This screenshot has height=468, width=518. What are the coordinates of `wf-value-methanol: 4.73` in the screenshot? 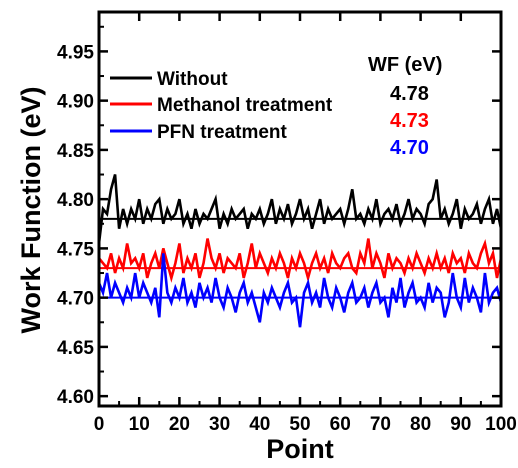 It's located at (409, 121).